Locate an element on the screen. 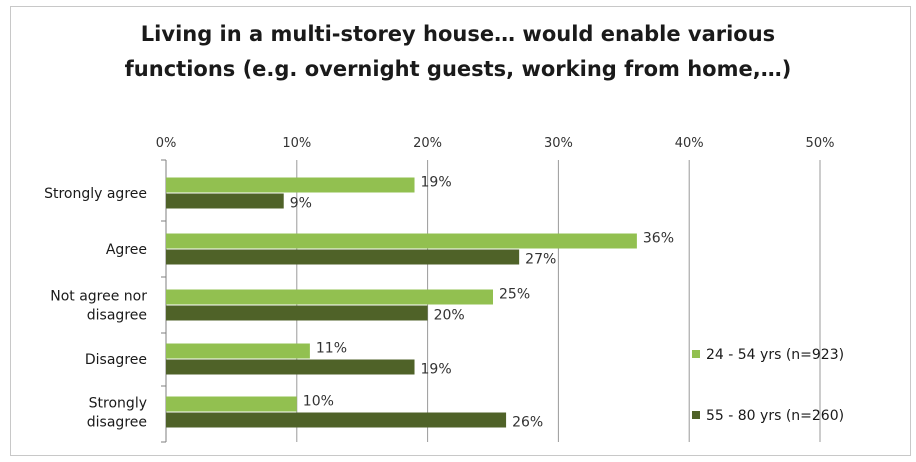 Image resolution: width=916 pixels, height=462 pixels. category-label: Agree is located at coordinates (126, 250).